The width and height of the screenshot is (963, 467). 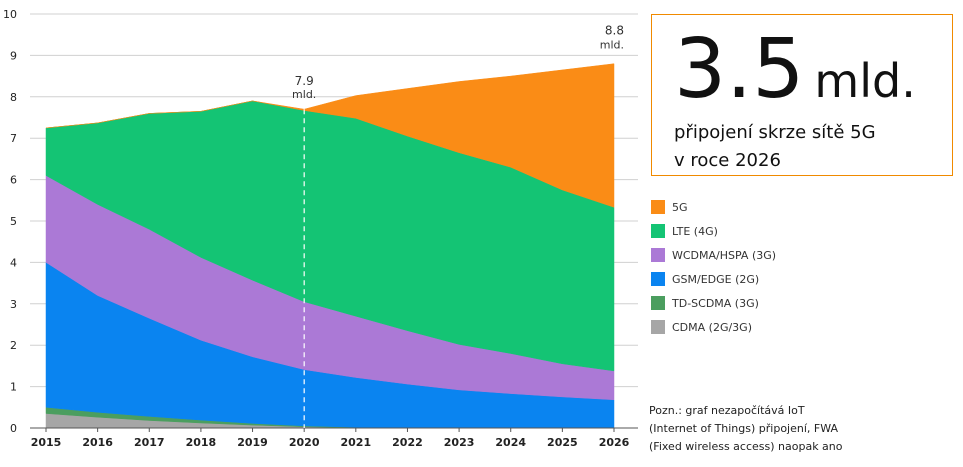 I want to click on x-tick-label: 2015, so click(x=46, y=442).